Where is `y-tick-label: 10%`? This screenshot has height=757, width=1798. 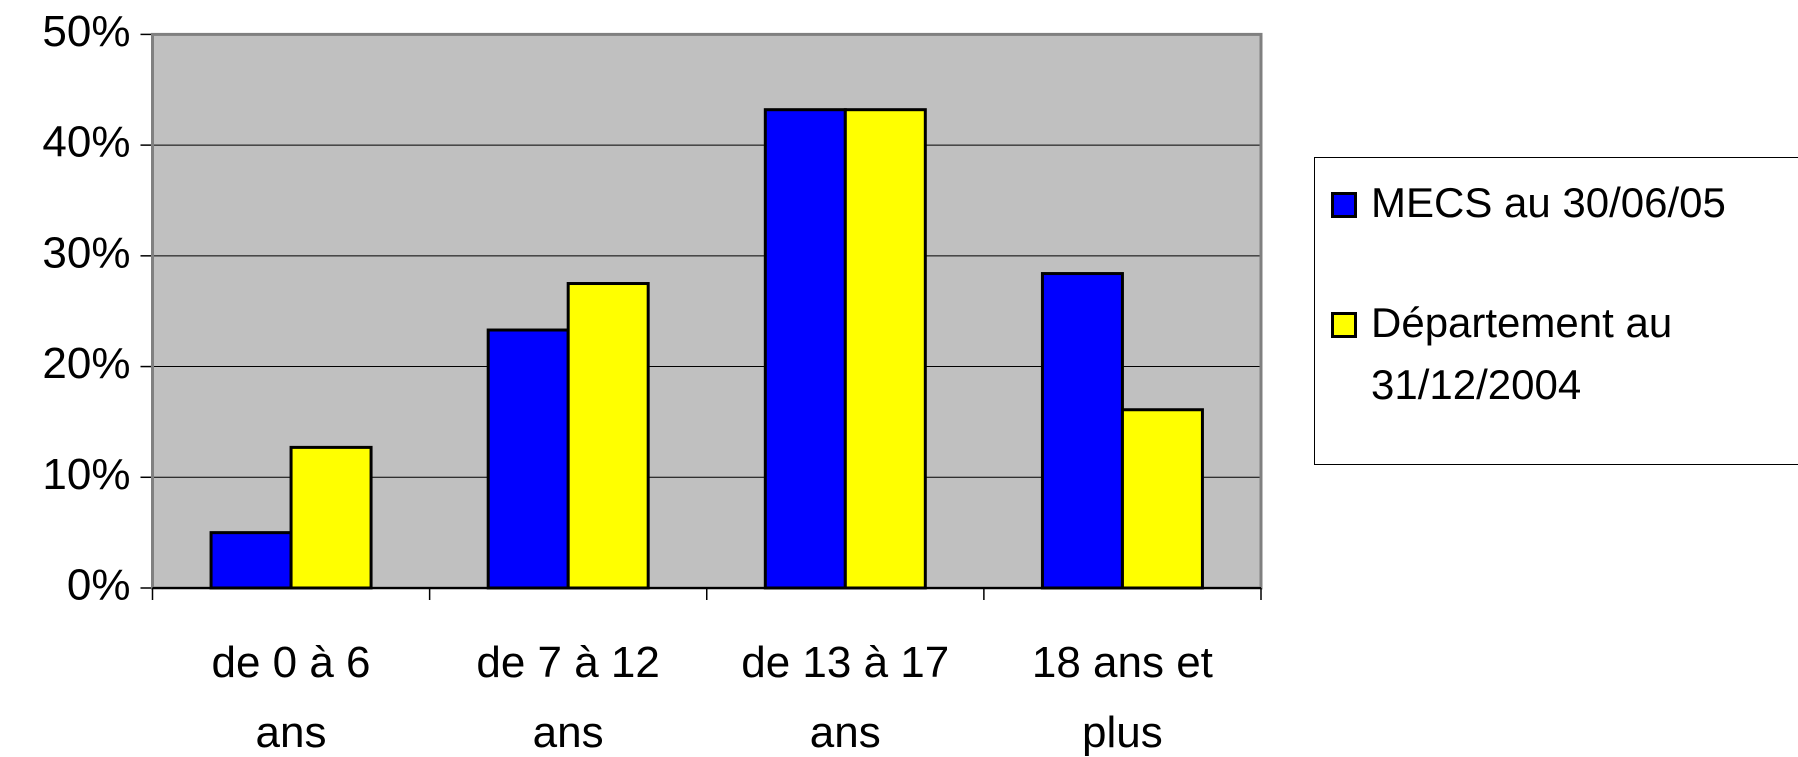 y-tick-label: 10% is located at coordinates (86, 474).